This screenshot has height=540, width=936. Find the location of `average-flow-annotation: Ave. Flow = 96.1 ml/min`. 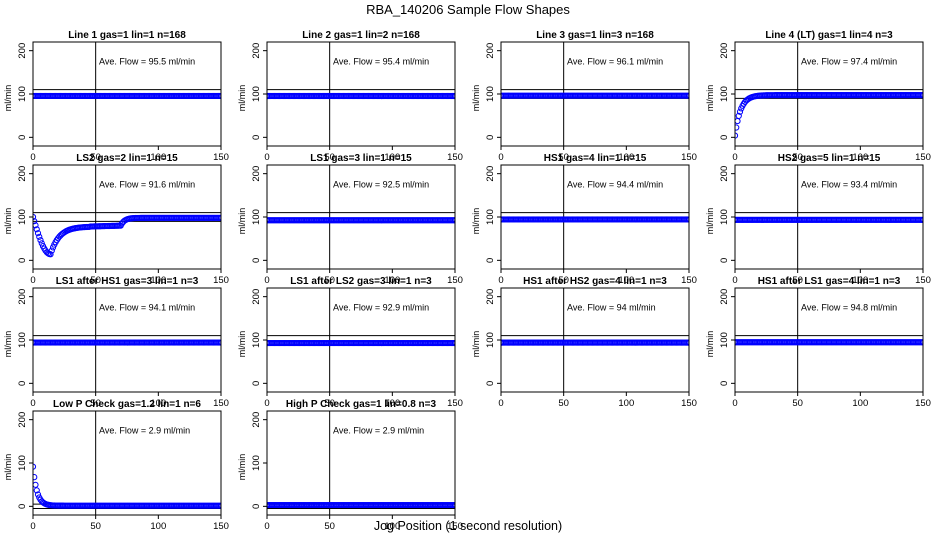

average-flow-annotation: Ave. Flow = 96.1 ml/min is located at coordinates (615, 62).